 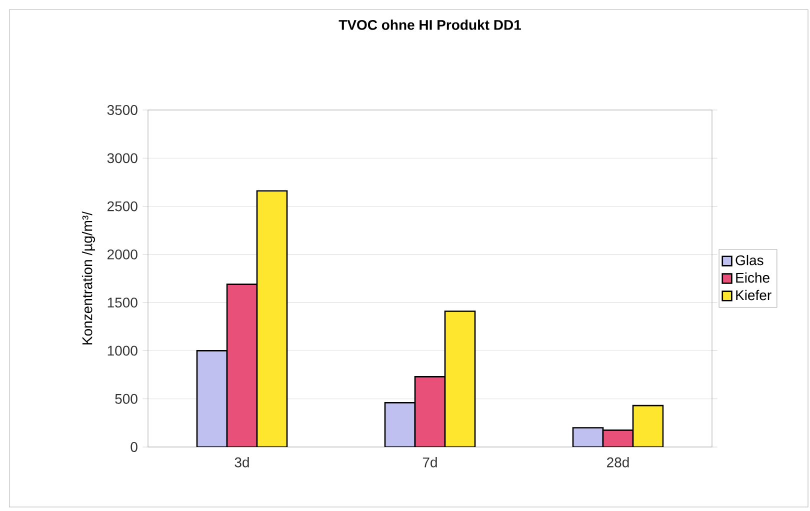 What do you see at coordinates (123, 303) in the screenshot?
I see `y-tick-label: 1500` at bounding box center [123, 303].